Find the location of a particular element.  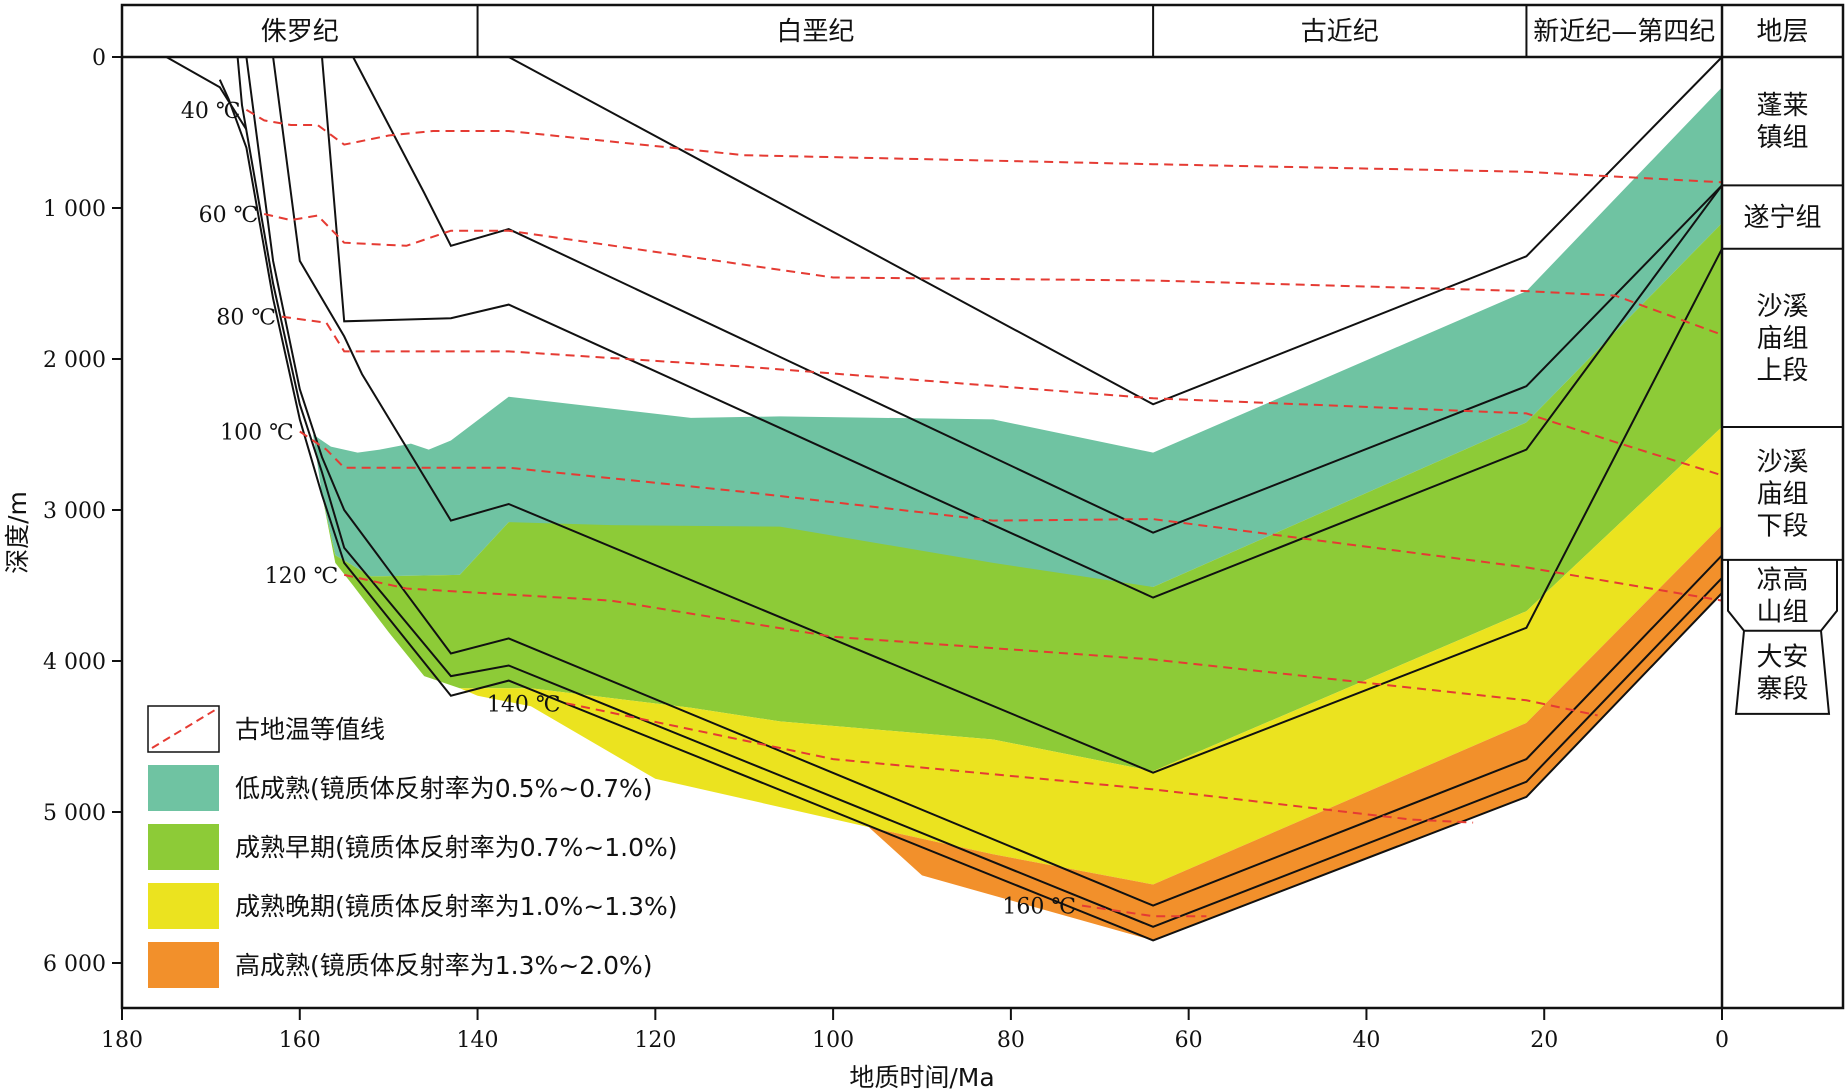

strata-label-2-1: 遂宁组 is located at coordinates (1782, 218).